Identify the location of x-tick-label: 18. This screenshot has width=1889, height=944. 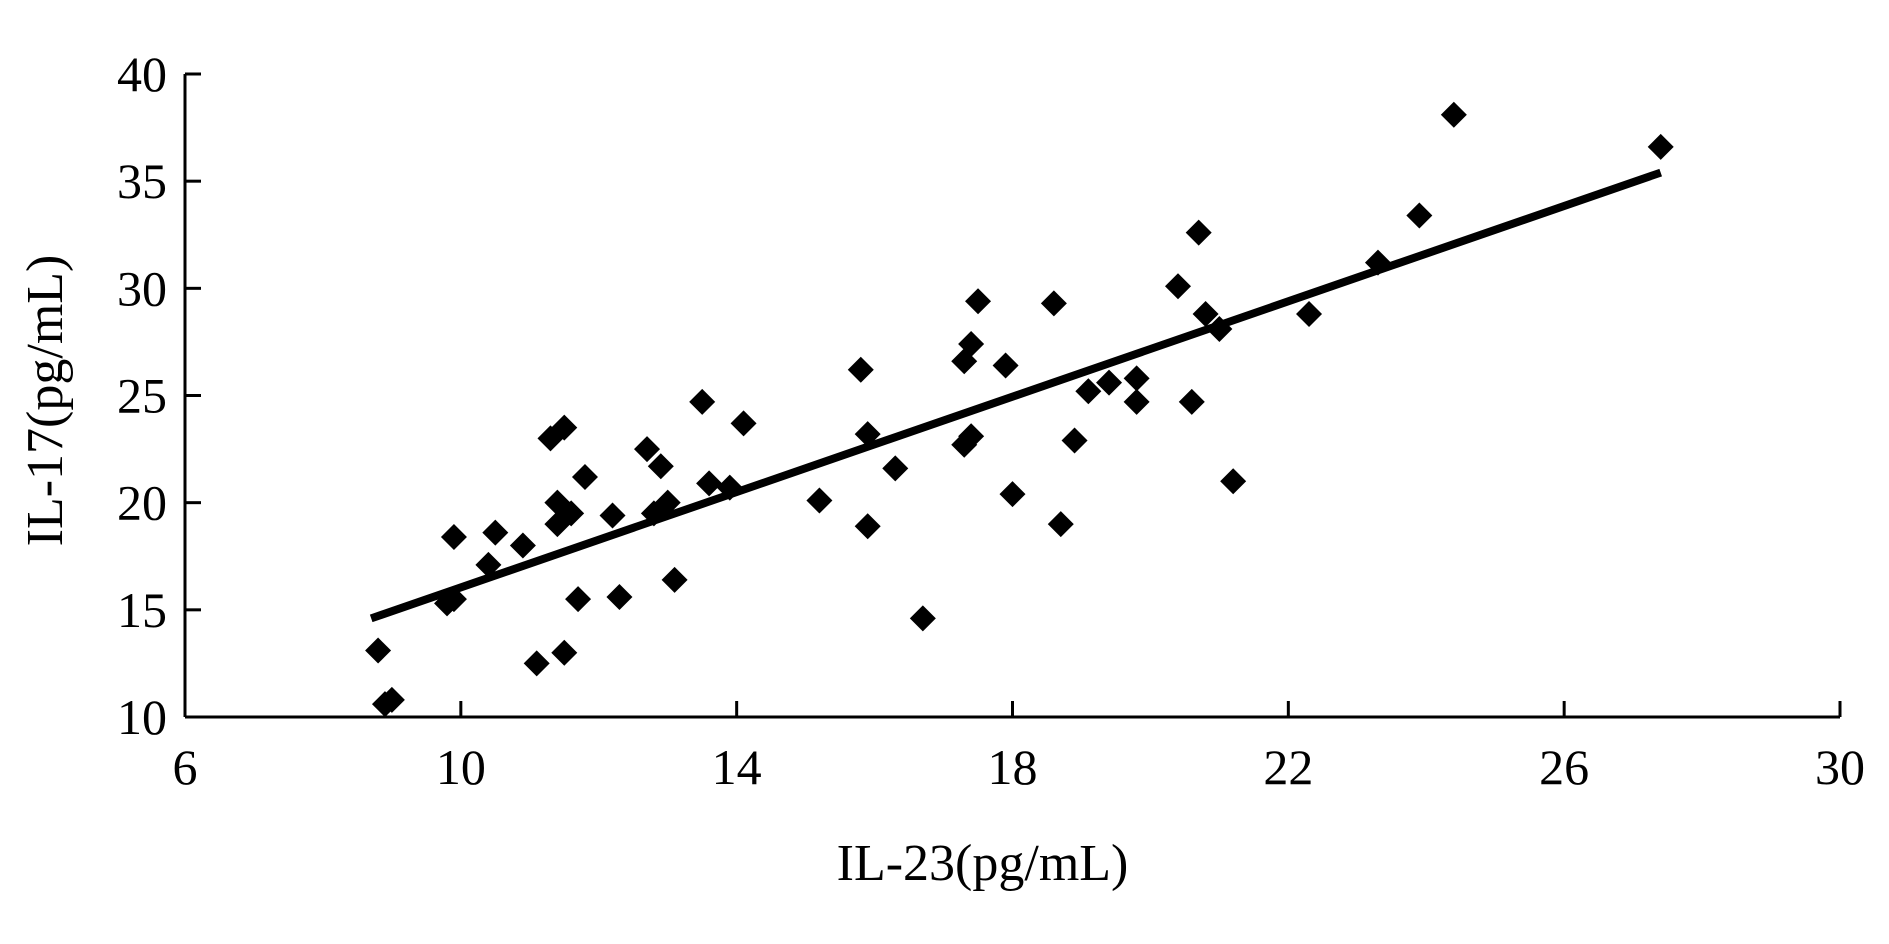
(1013, 767).